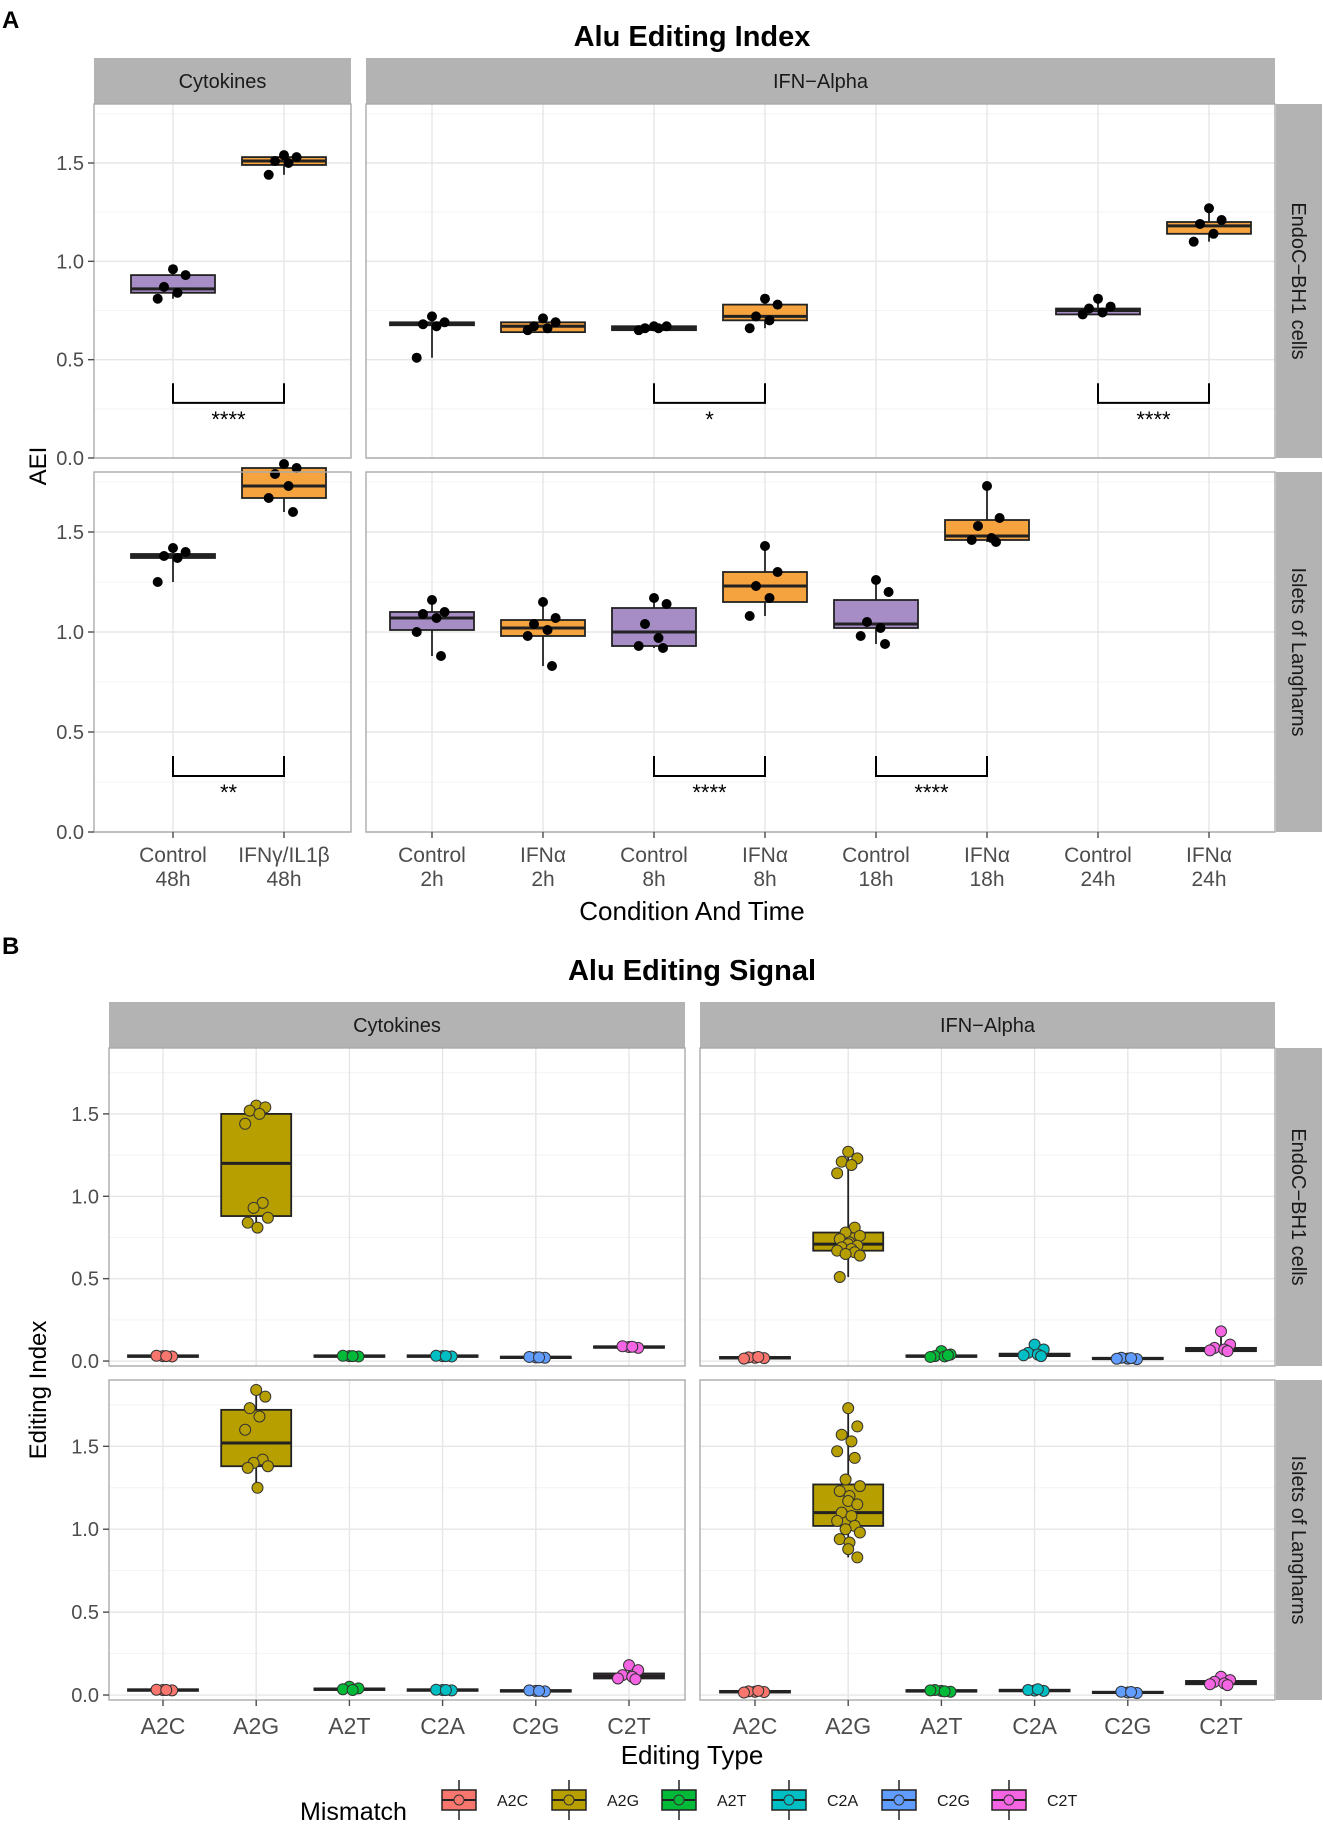 Image resolution: width=1323 pixels, height=1828 pixels. Describe the element at coordinates (543, 855) in the screenshot. I see `x-tick-label: IFNα` at that location.